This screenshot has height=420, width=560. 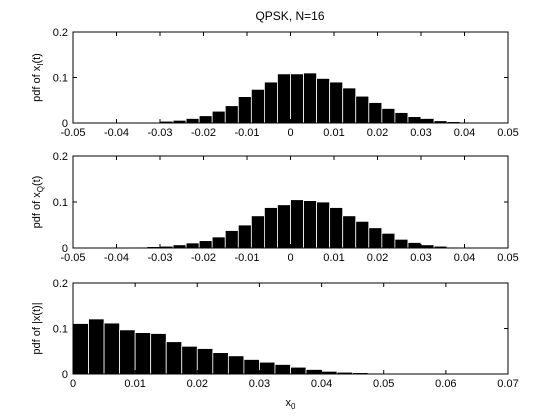 I want to click on x-tick-label: 0.06, so click(x=445, y=384).